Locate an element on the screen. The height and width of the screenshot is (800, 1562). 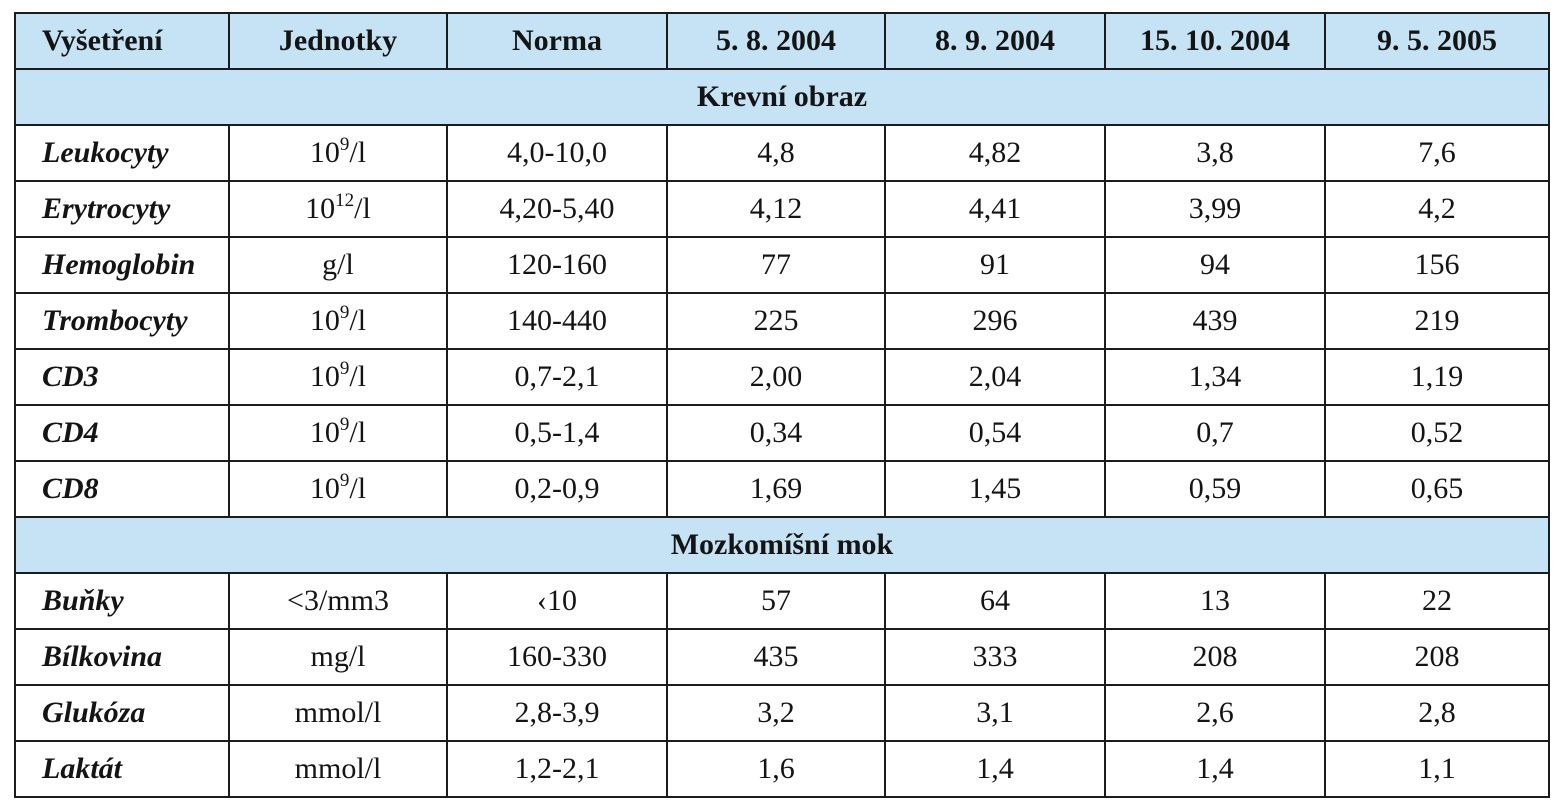
row-value: 77 is located at coordinates (776, 265).